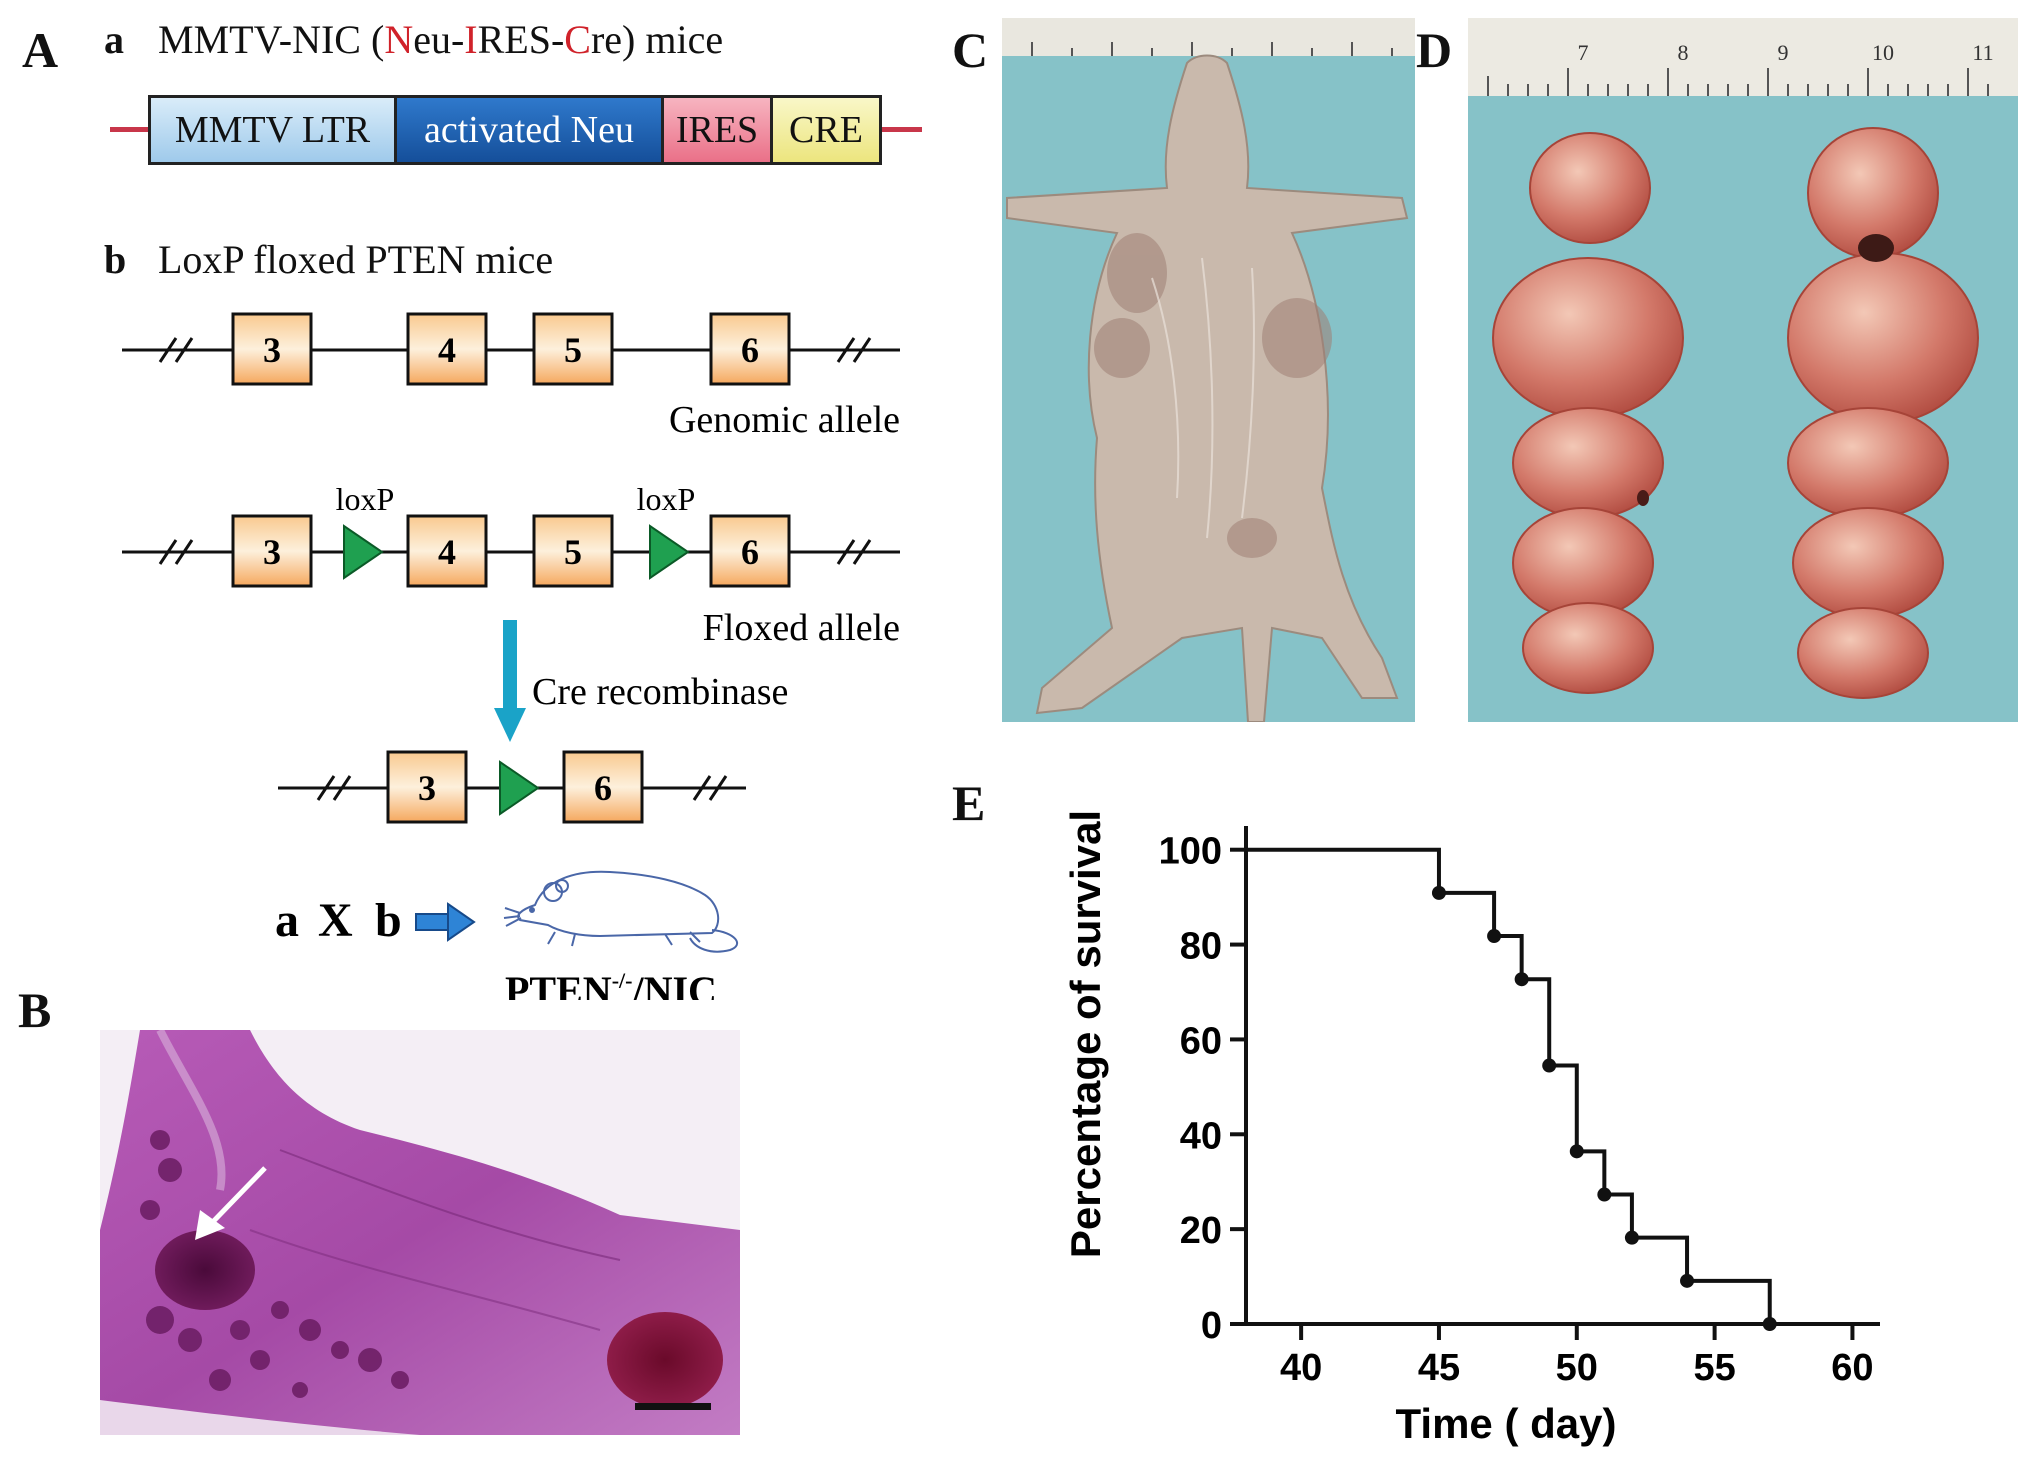 This screenshot has height=1465, width=2031. I want to click on recombined-allele: 3 6, so click(512, 787).